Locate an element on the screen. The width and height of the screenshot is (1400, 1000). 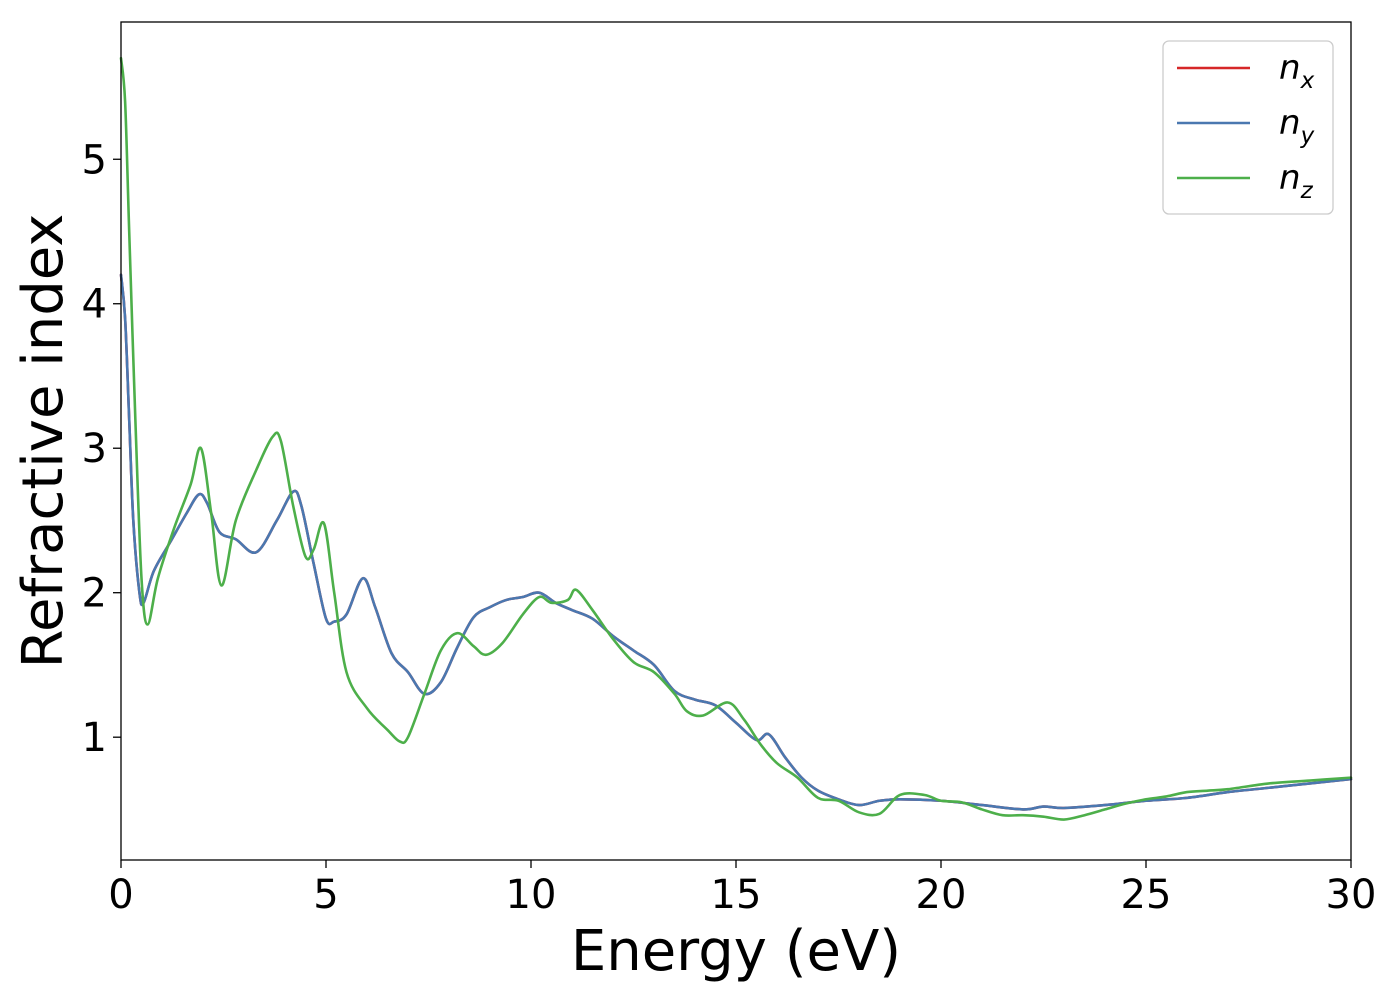
legend-label-x: nx is located at coordinates (1297, 71).